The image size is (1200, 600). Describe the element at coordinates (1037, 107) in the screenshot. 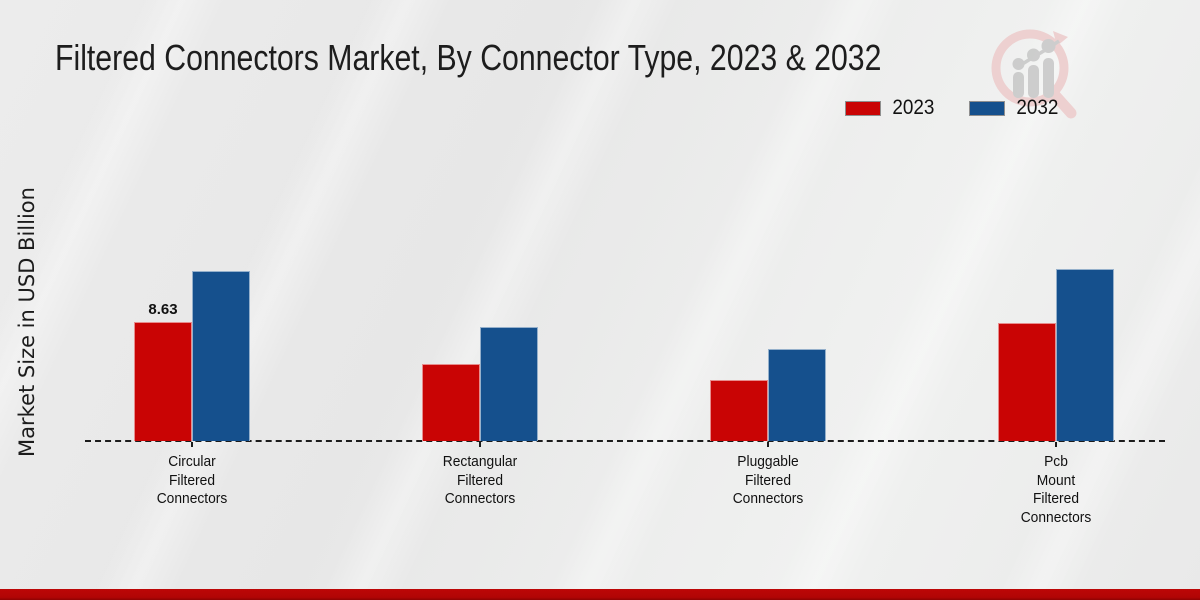

I see `legend-label-2032: 2032` at that location.